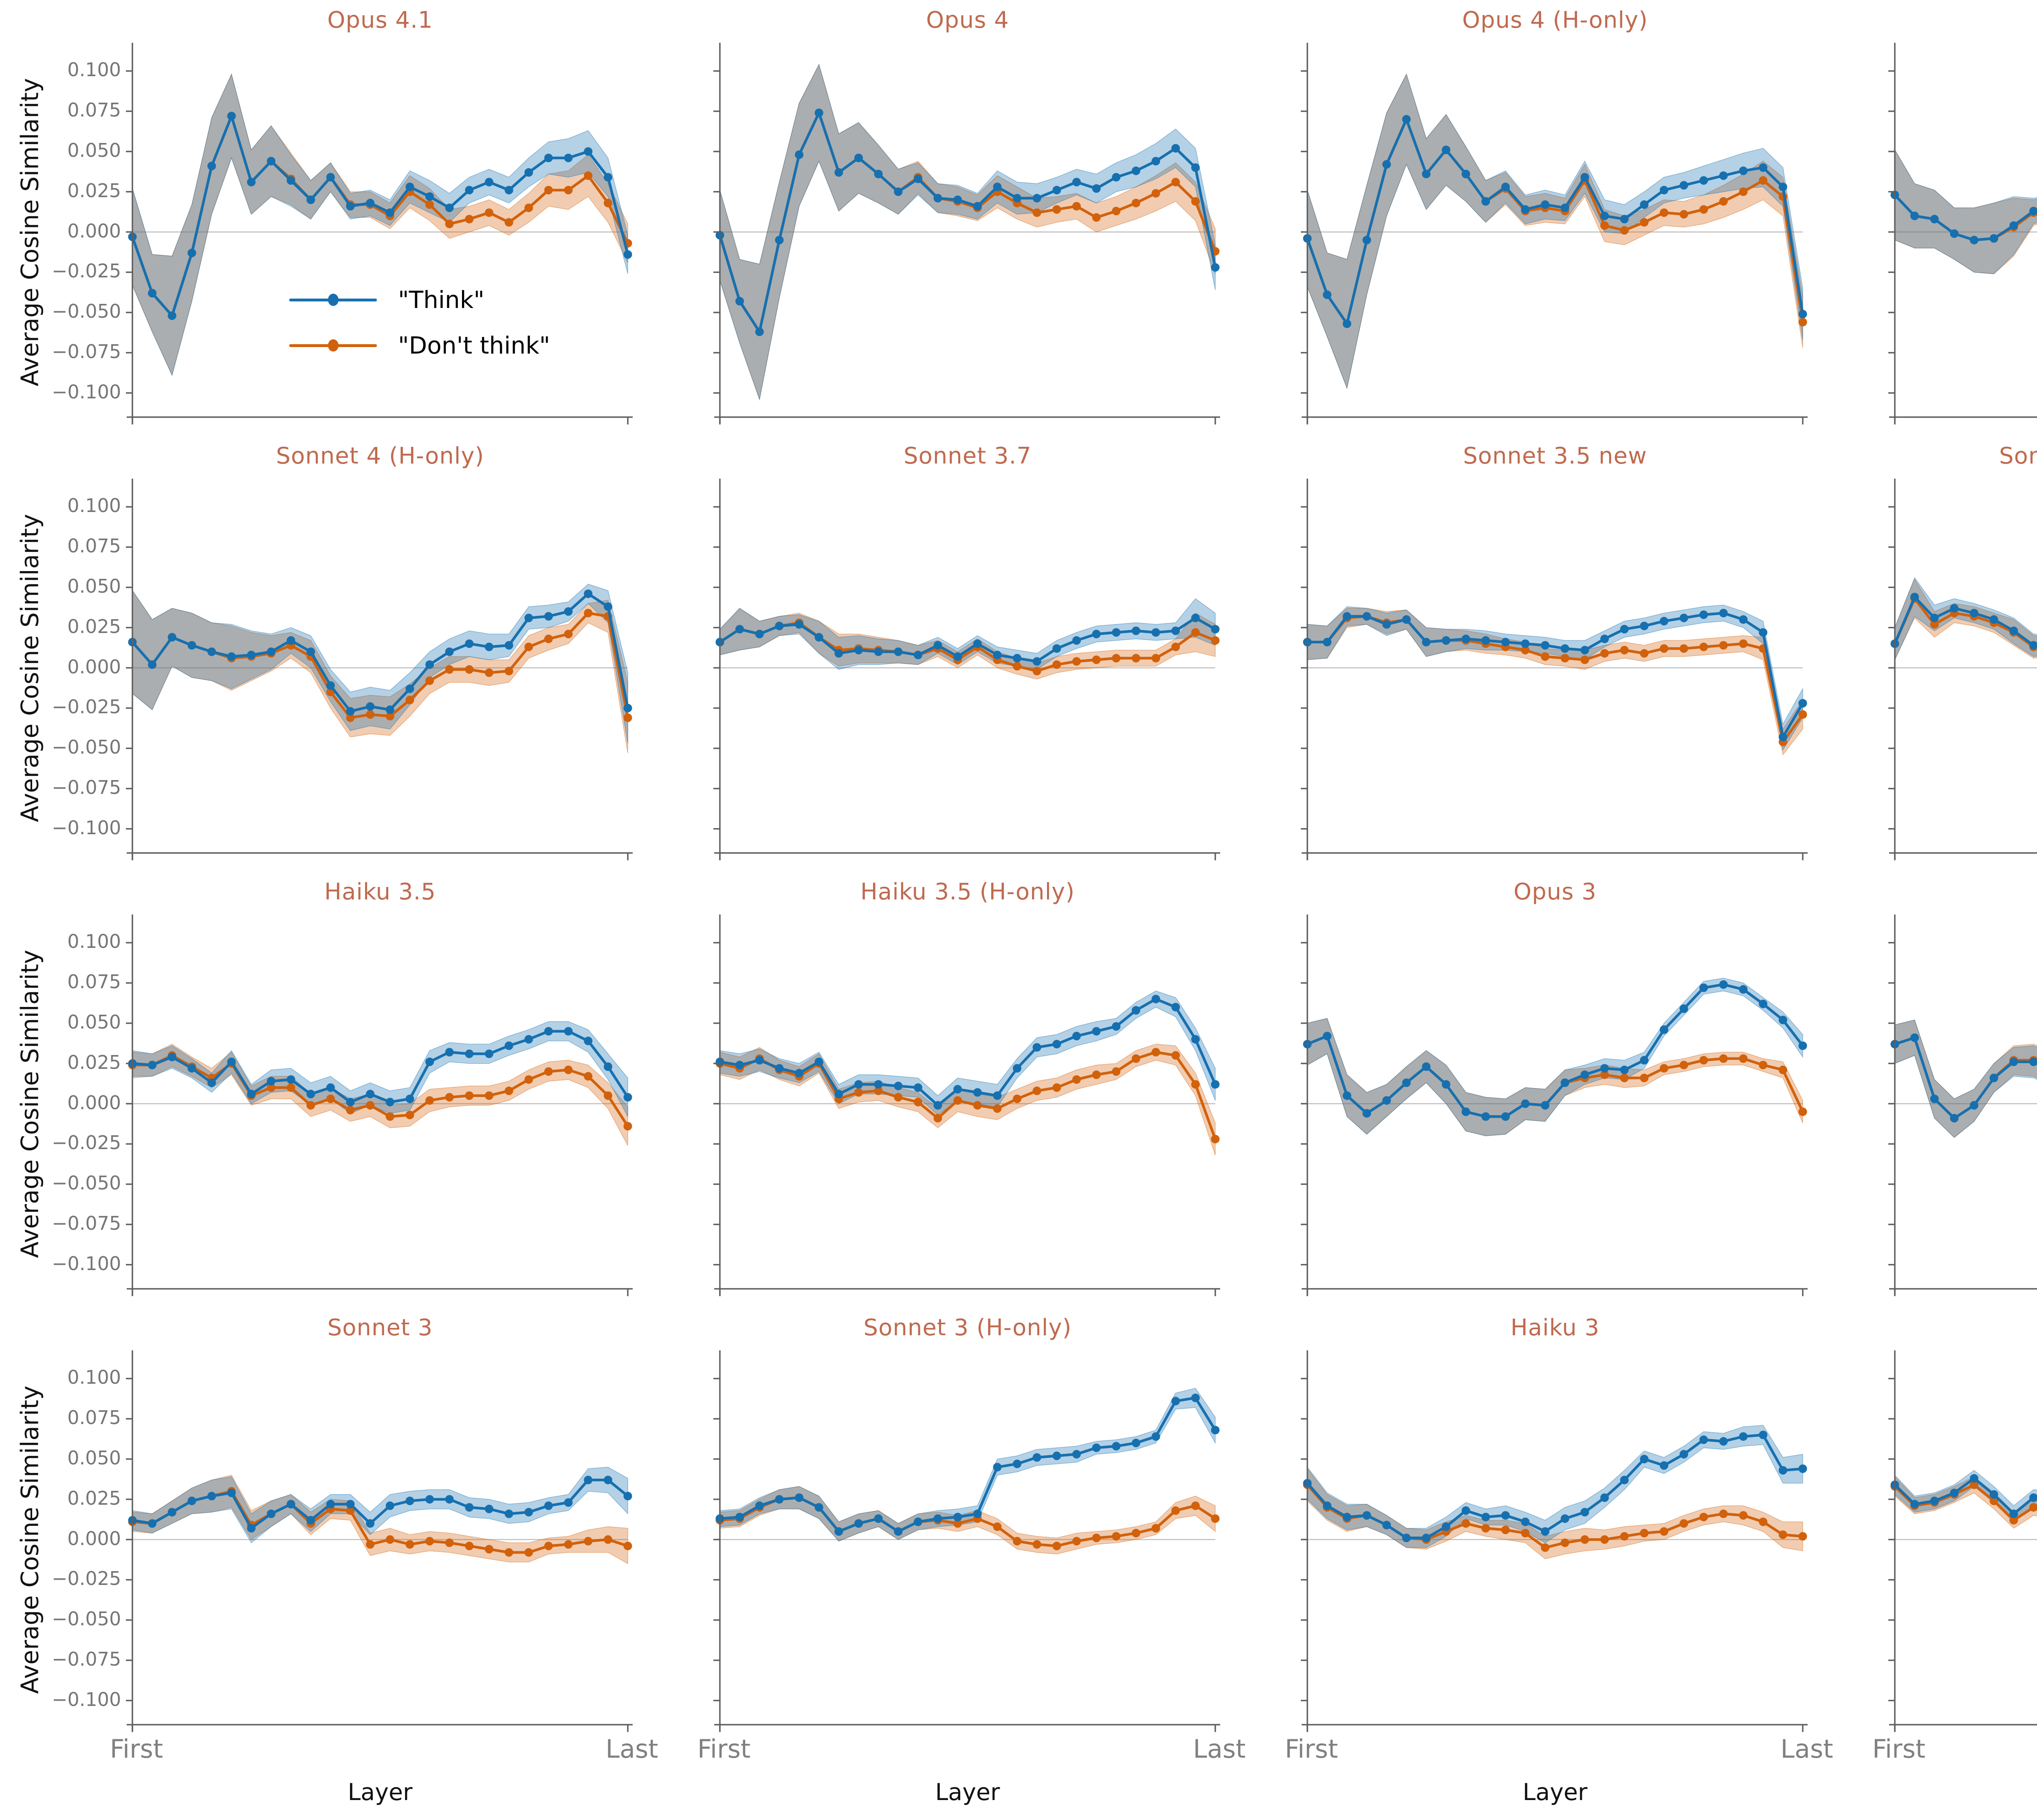 The image size is (2037, 1820). I want to click on legend: "Think" "Don't think", so click(420, 323).